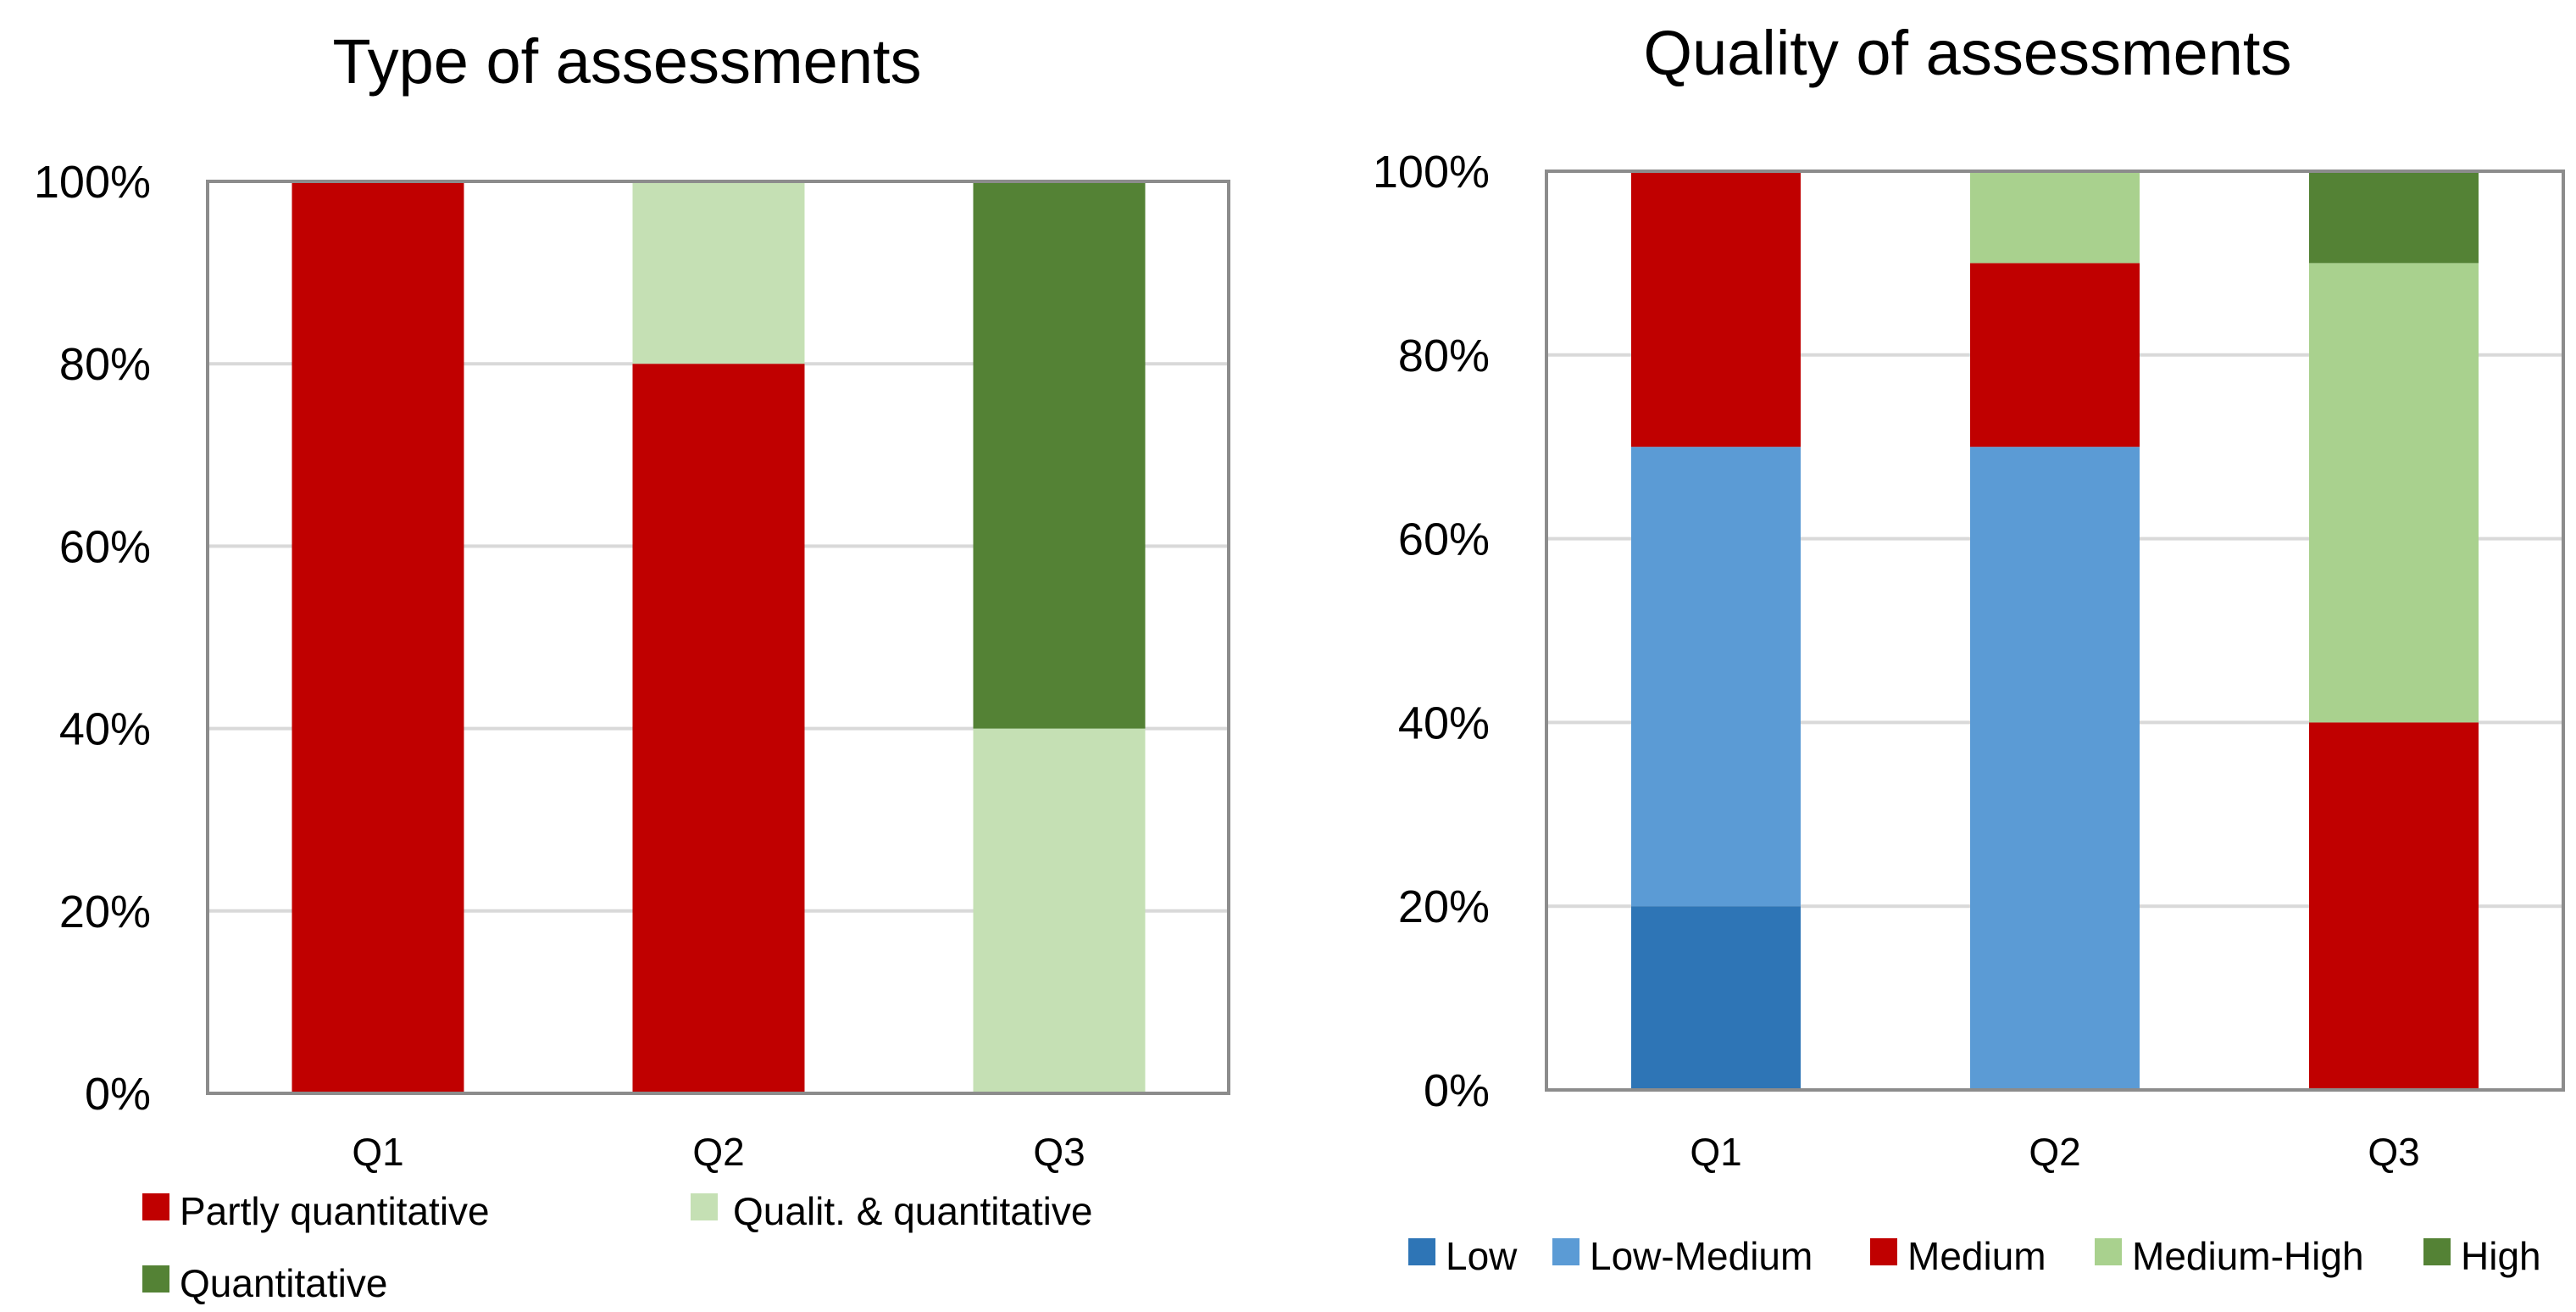  I want to click on bar-q2-medium, so click(2055, 355).